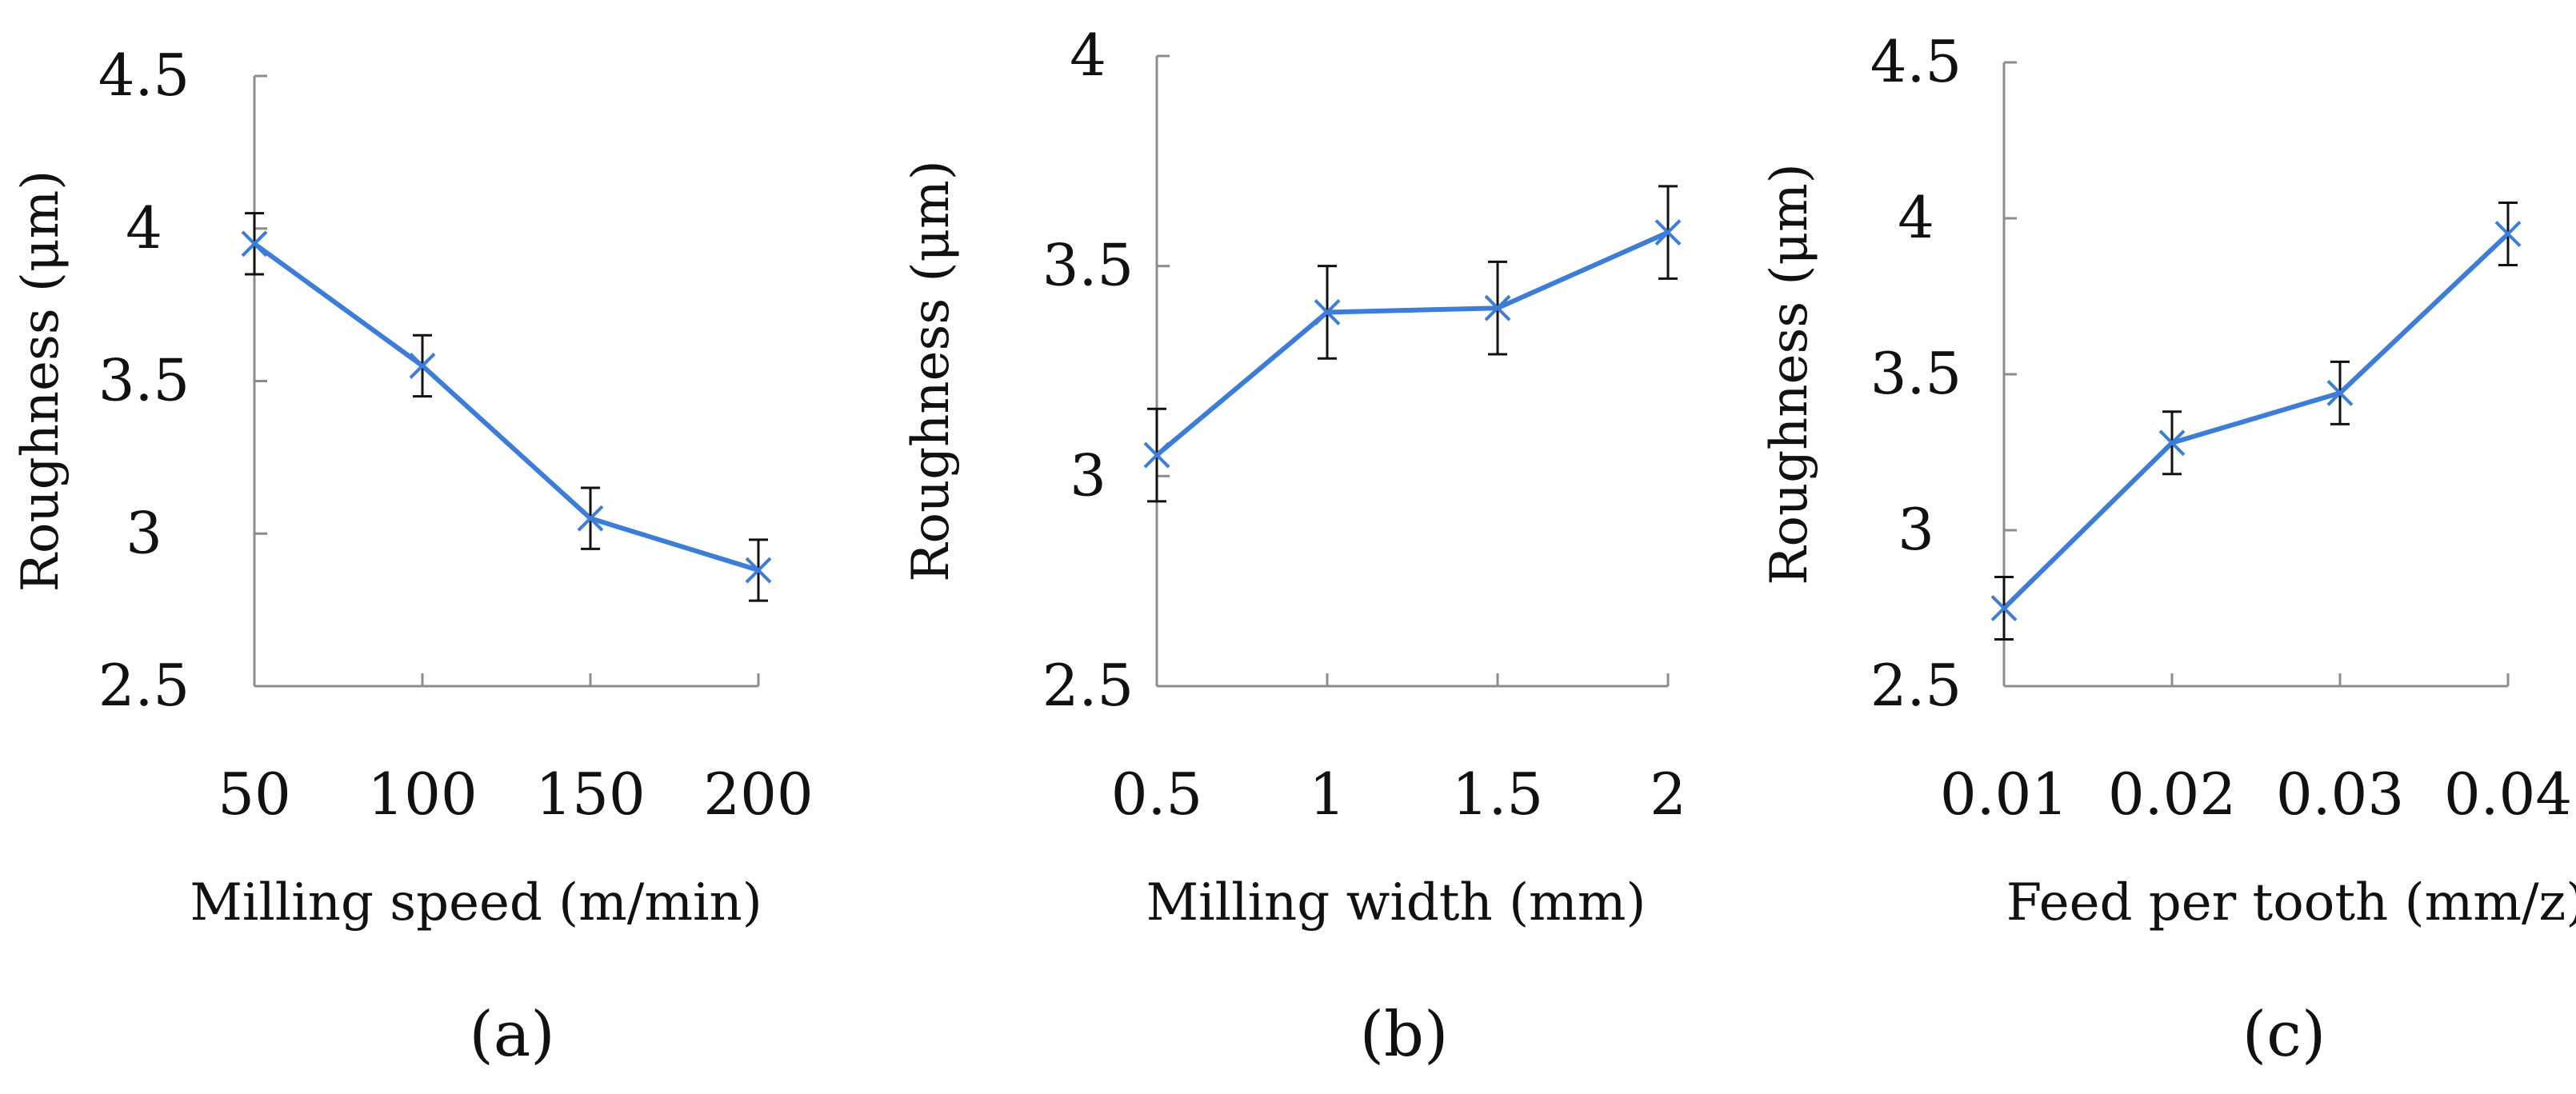 The width and height of the screenshot is (2576, 1094). Describe the element at coordinates (2508, 794) in the screenshot. I see `x-tick-label: 0.04` at that location.